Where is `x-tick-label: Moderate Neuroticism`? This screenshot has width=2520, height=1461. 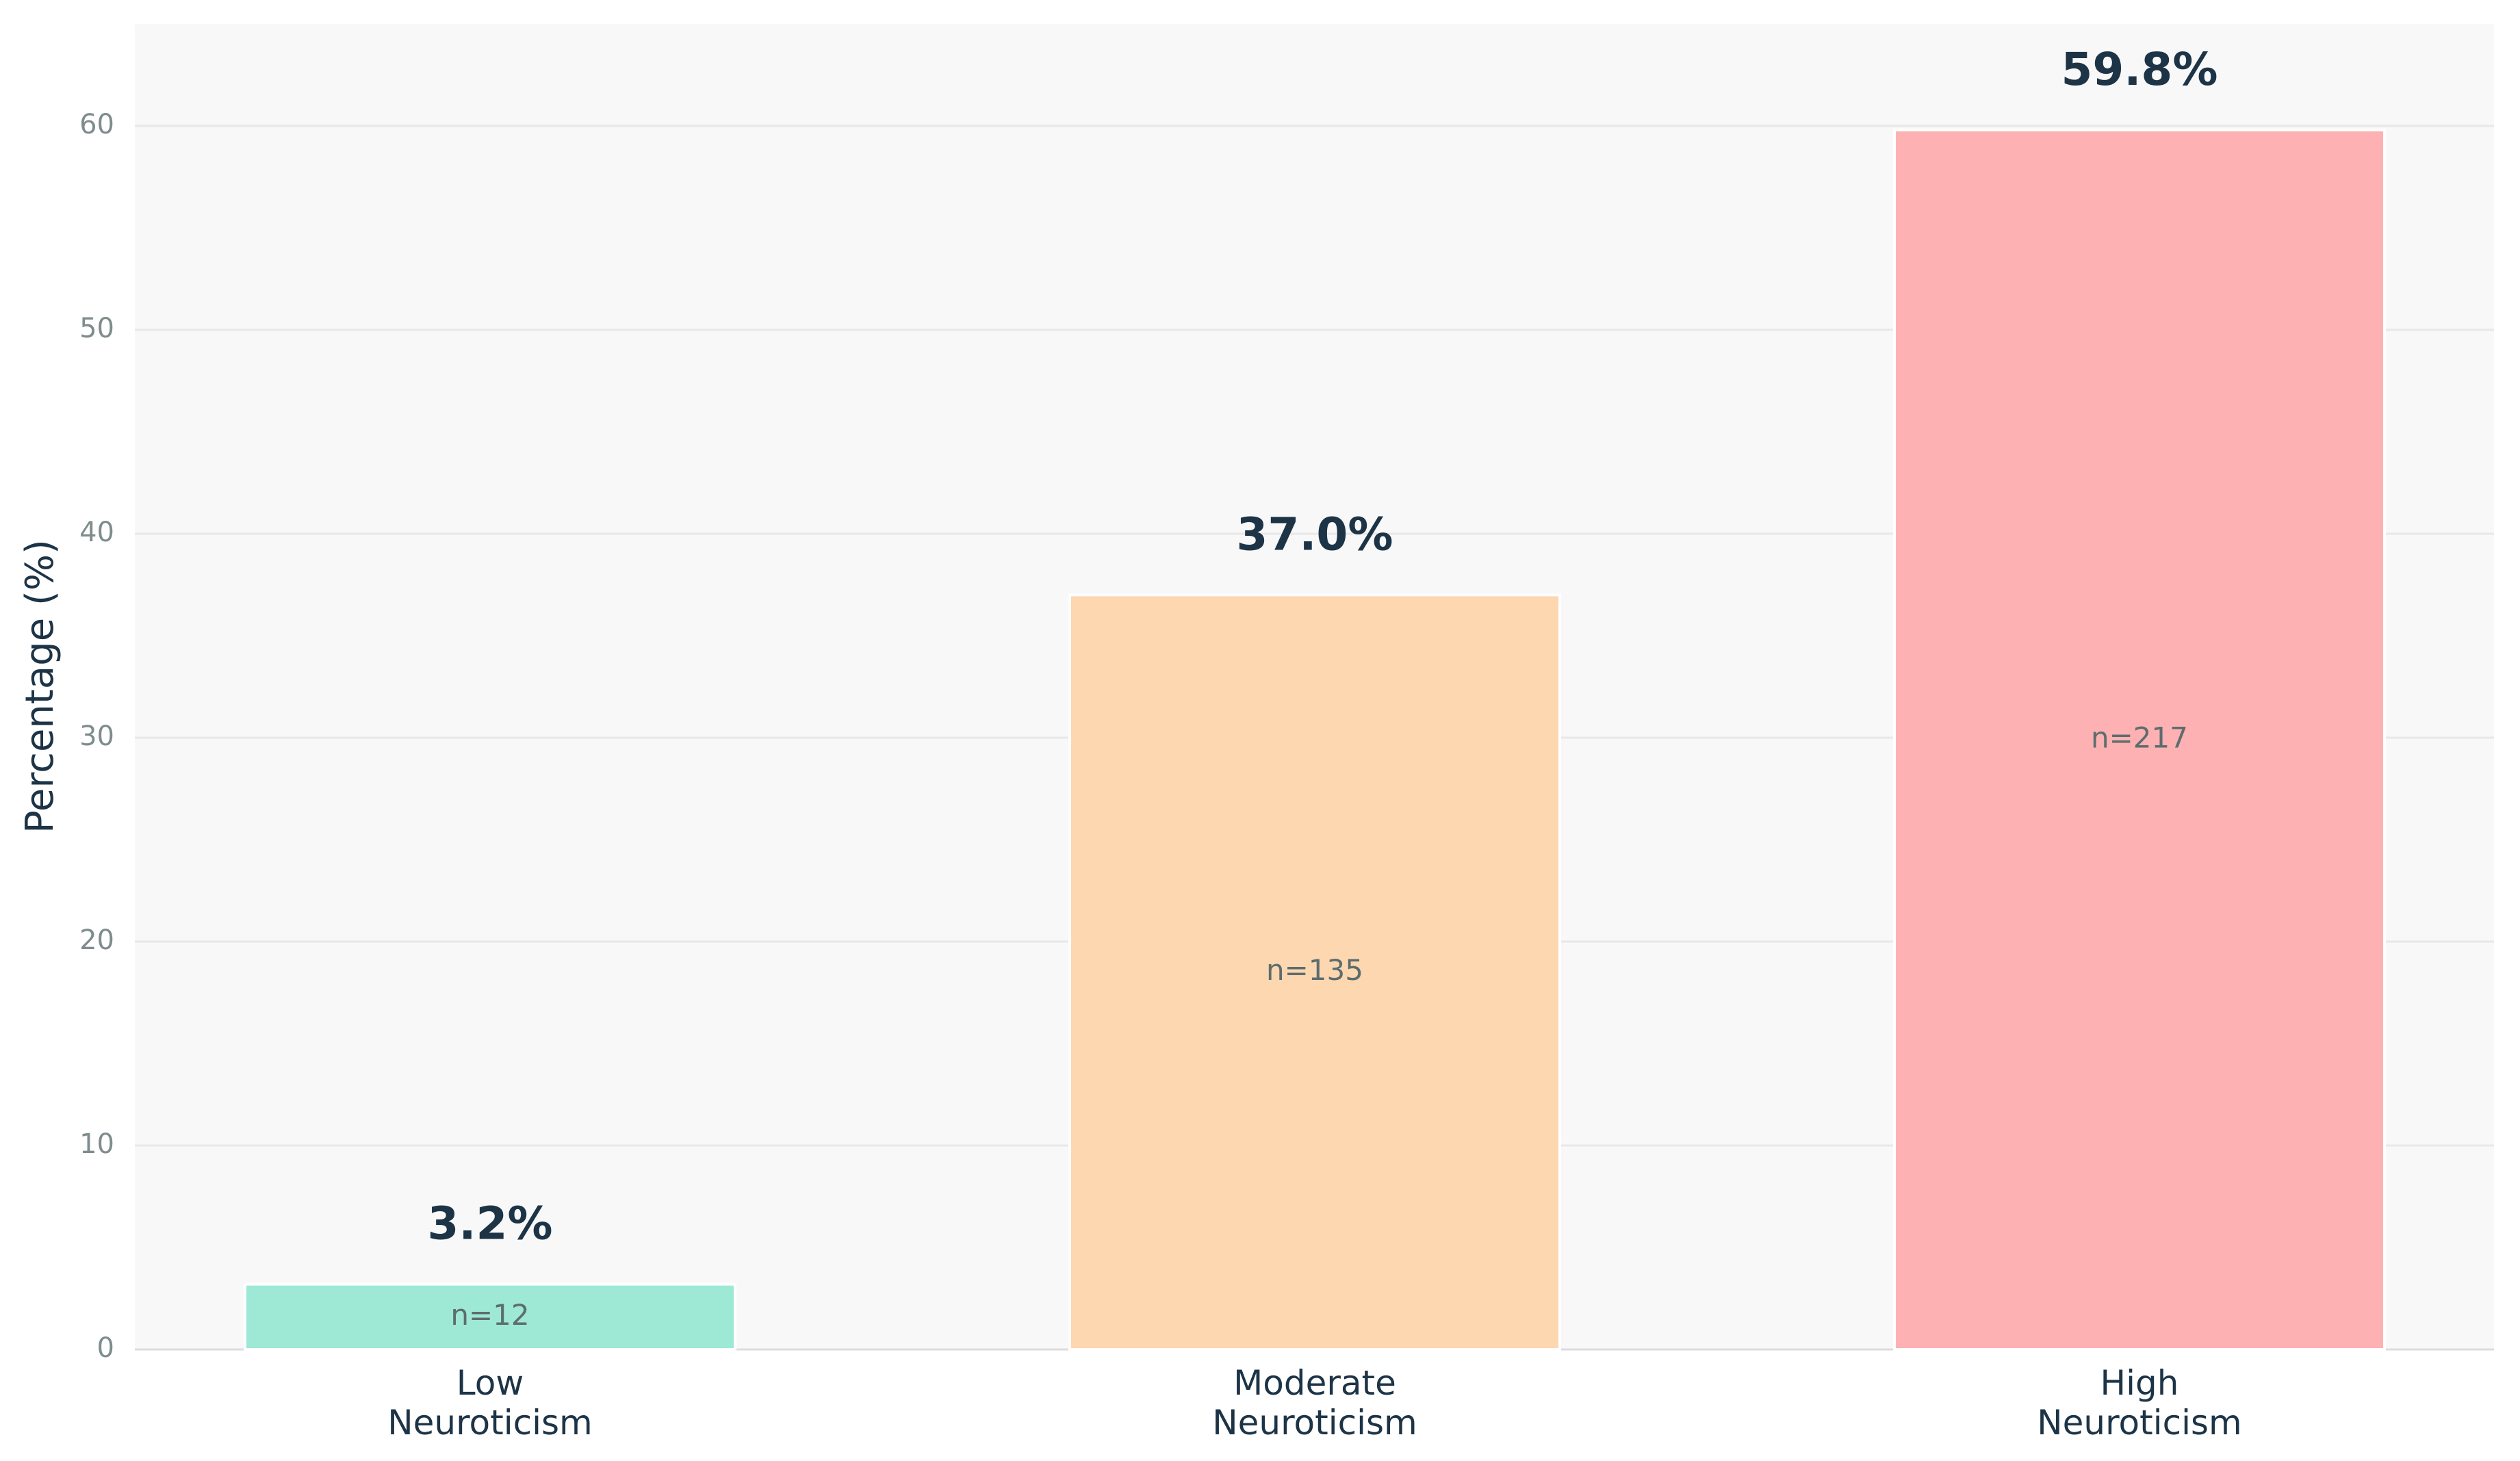 x-tick-label: Moderate Neuroticism is located at coordinates (1314, 1403).